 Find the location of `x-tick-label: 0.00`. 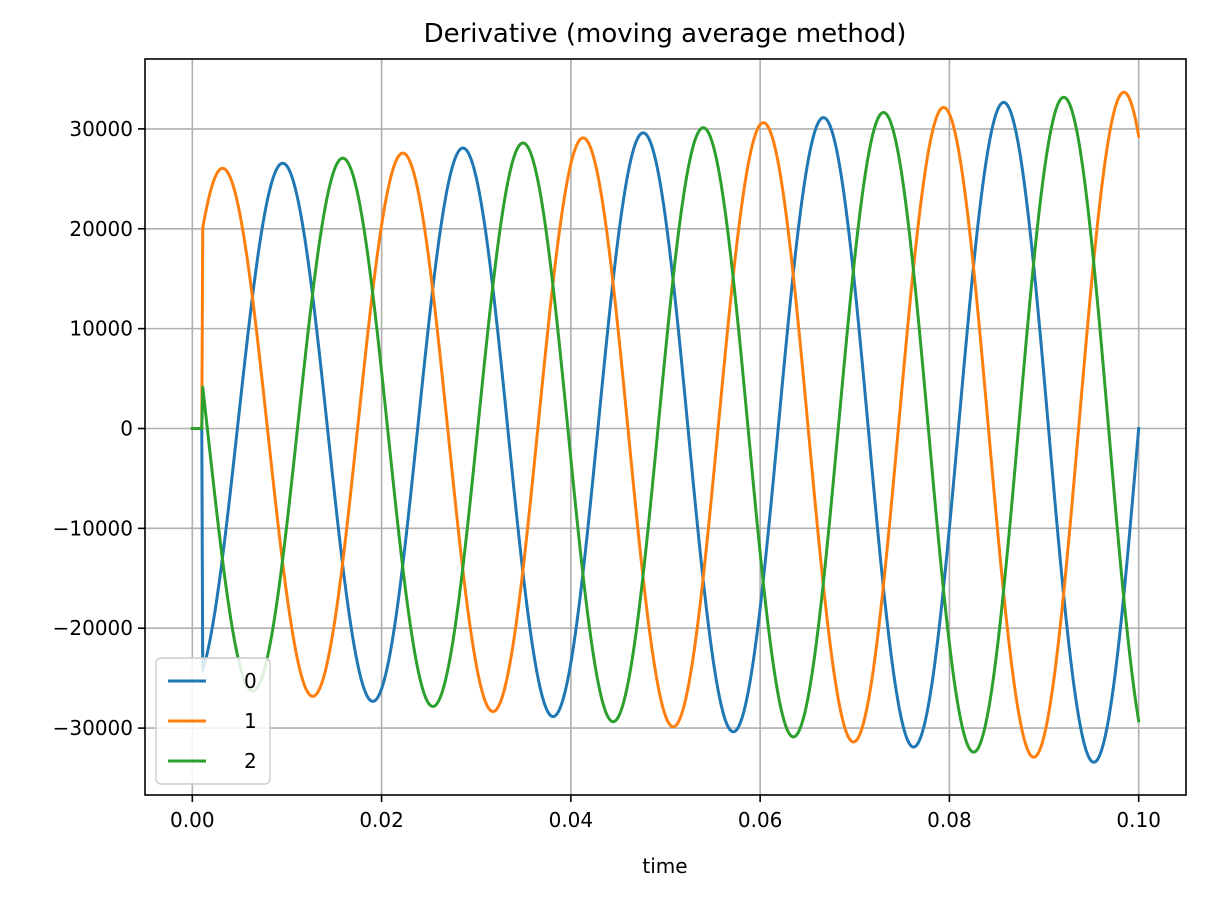

x-tick-label: 0.00 is located at coordinates (192, 820).